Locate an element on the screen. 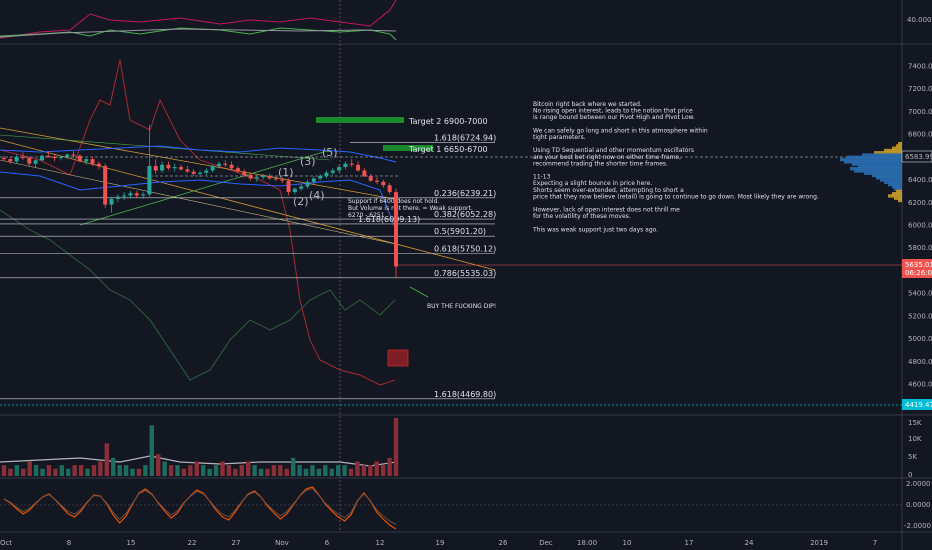  last-price-tag is located at coordinates (917, 268).